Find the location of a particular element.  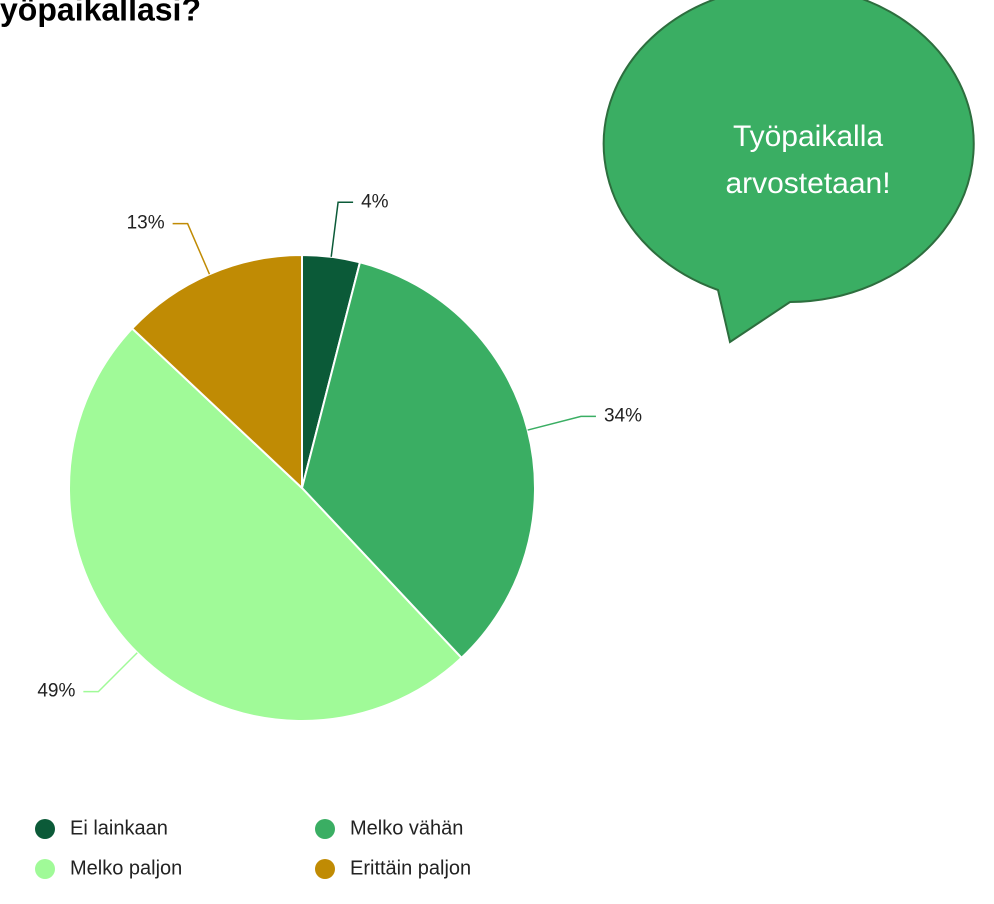

bubble-shape is located at coordinates (788, 172).